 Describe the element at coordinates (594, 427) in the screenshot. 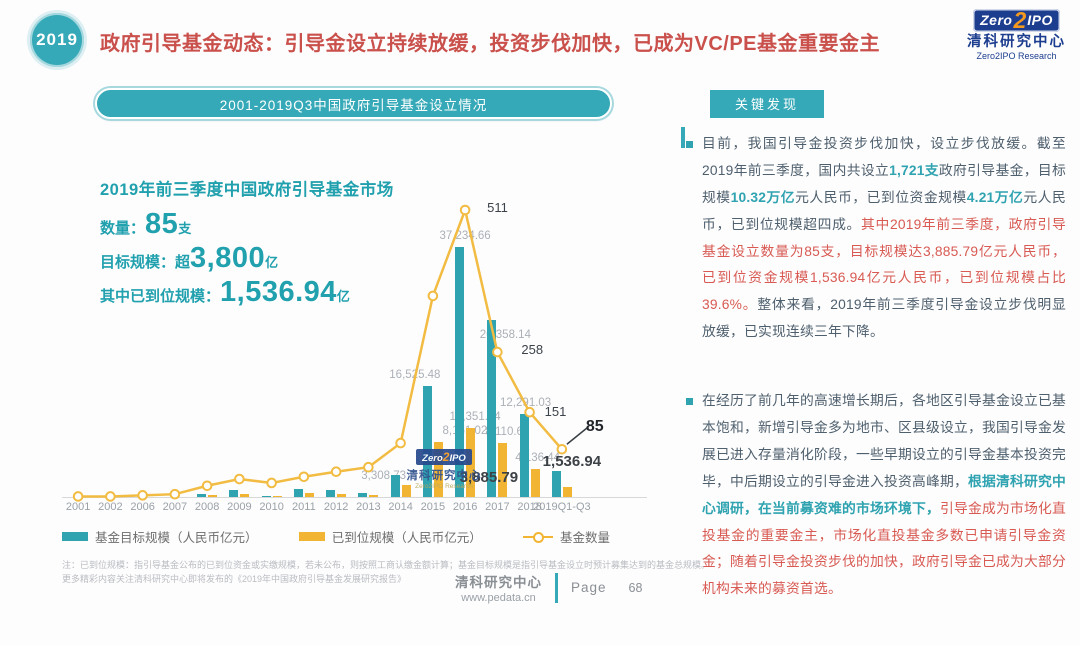

I see `line-label: 85` at that location.